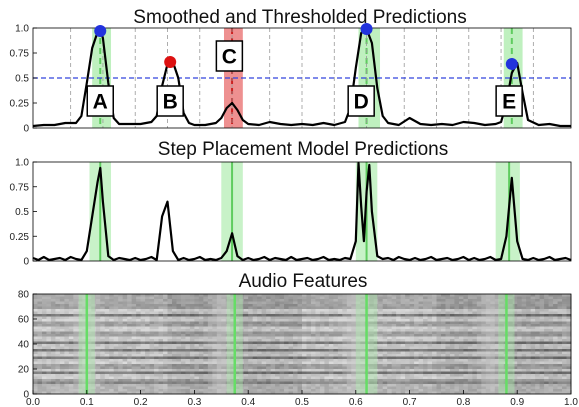  I want to click on peak-label-b: B, so click(170, 102).